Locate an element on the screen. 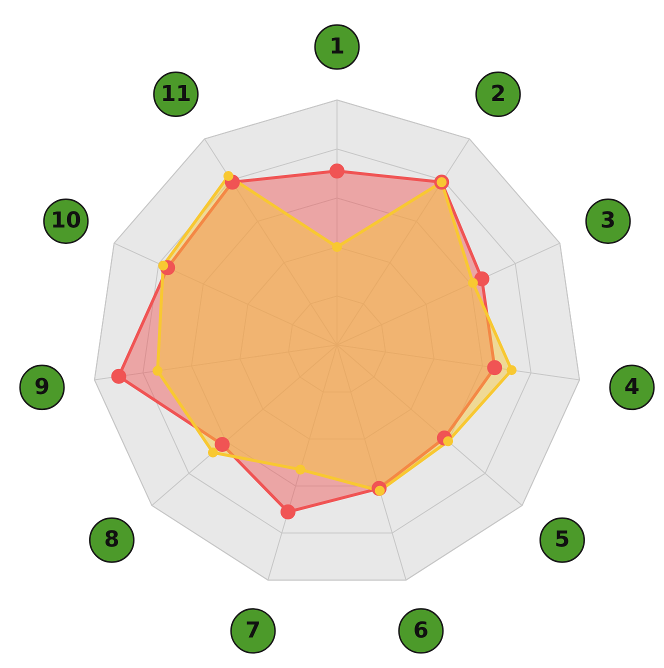  spoke-label: 6 is located at coordinates (421, 631).